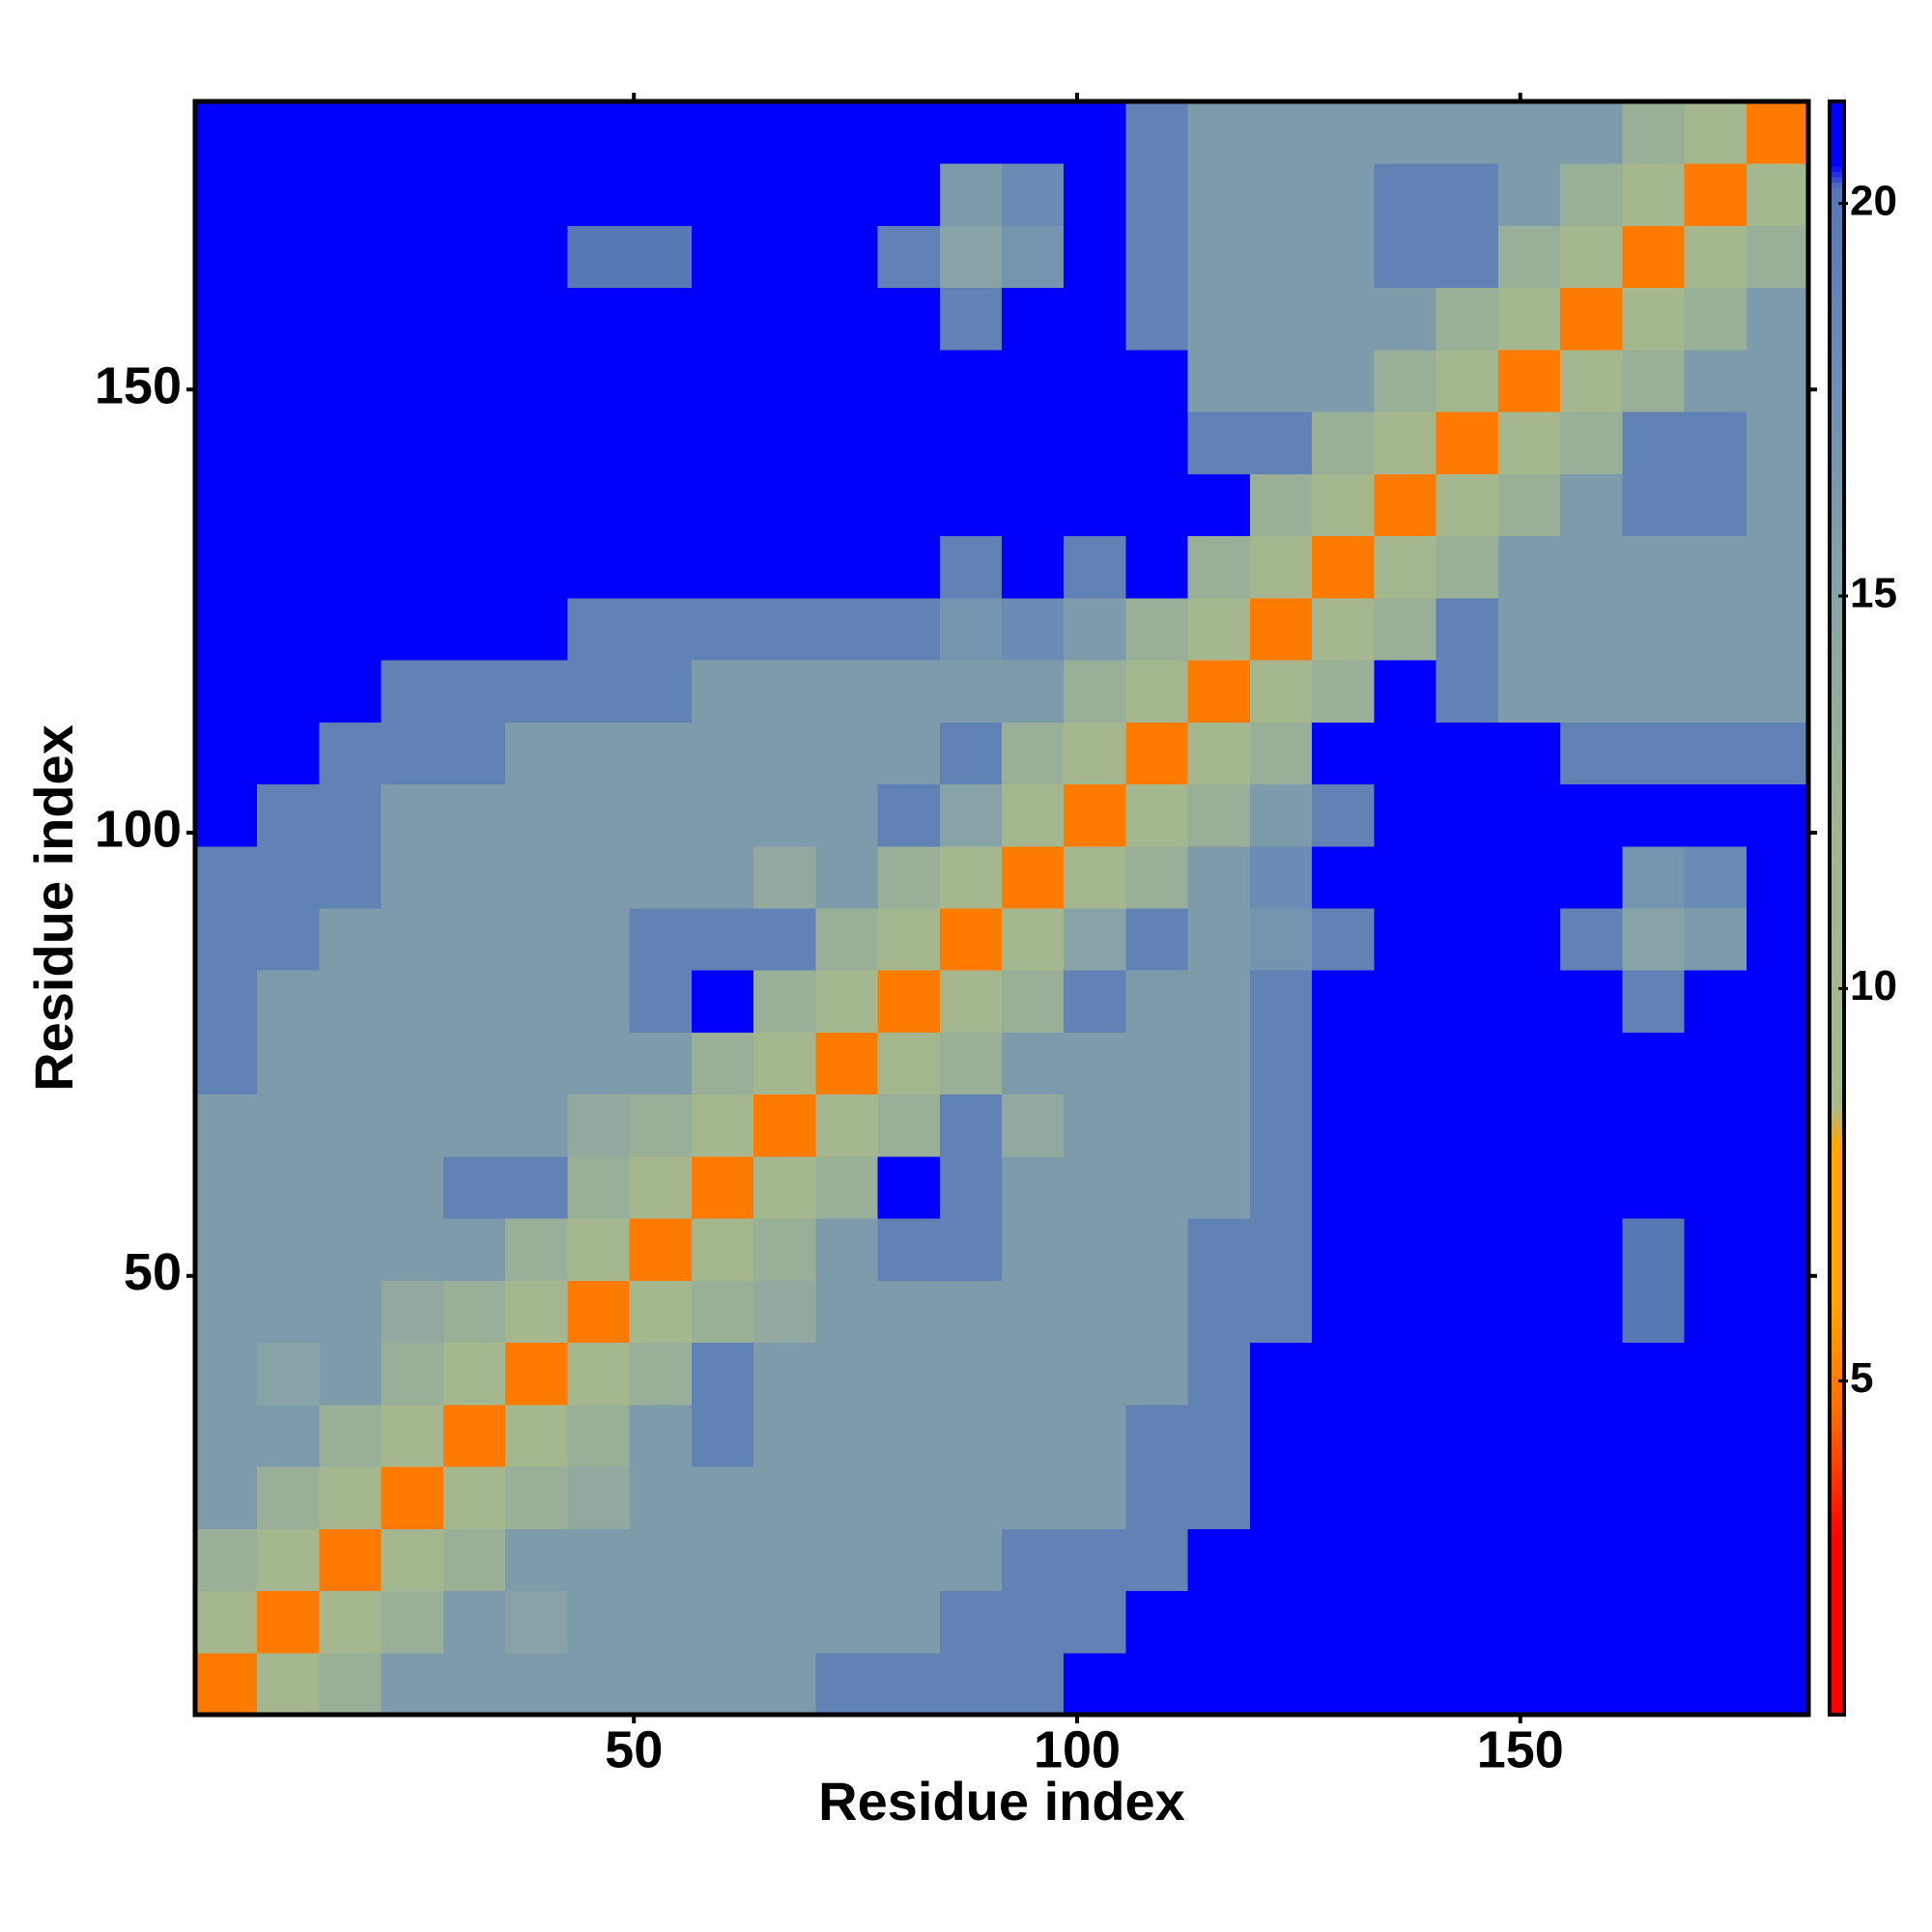 The image size is (1932, 1932). Describe the element at coordinates (1861, 1378) in the screenshot. I see `colorbar-tick-label: 5` at that location.